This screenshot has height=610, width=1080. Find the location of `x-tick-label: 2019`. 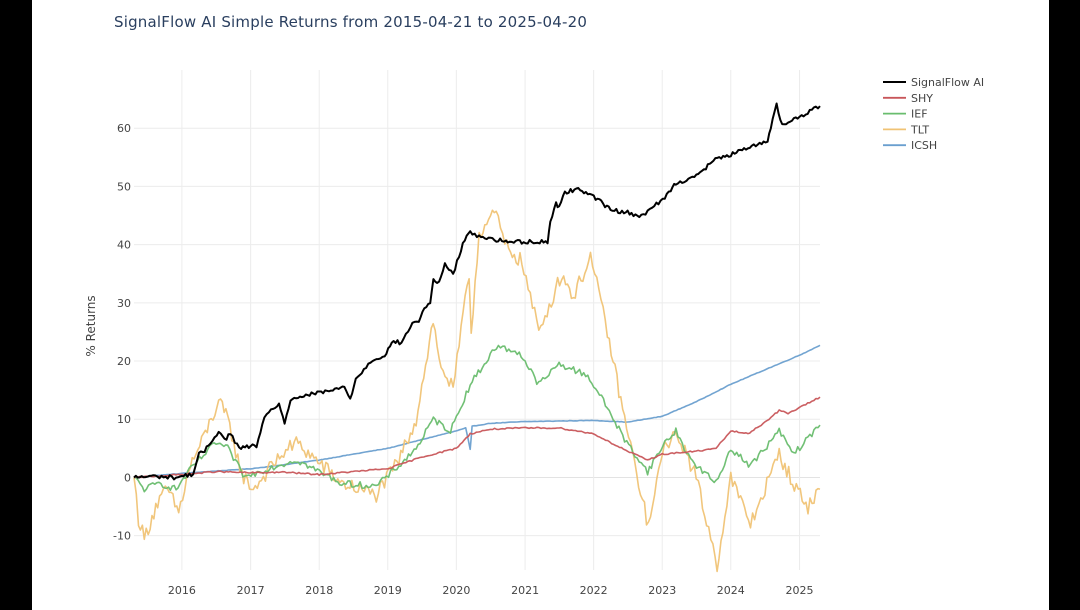

x-tick-label: 2019 is located at coordinates (388, 590).